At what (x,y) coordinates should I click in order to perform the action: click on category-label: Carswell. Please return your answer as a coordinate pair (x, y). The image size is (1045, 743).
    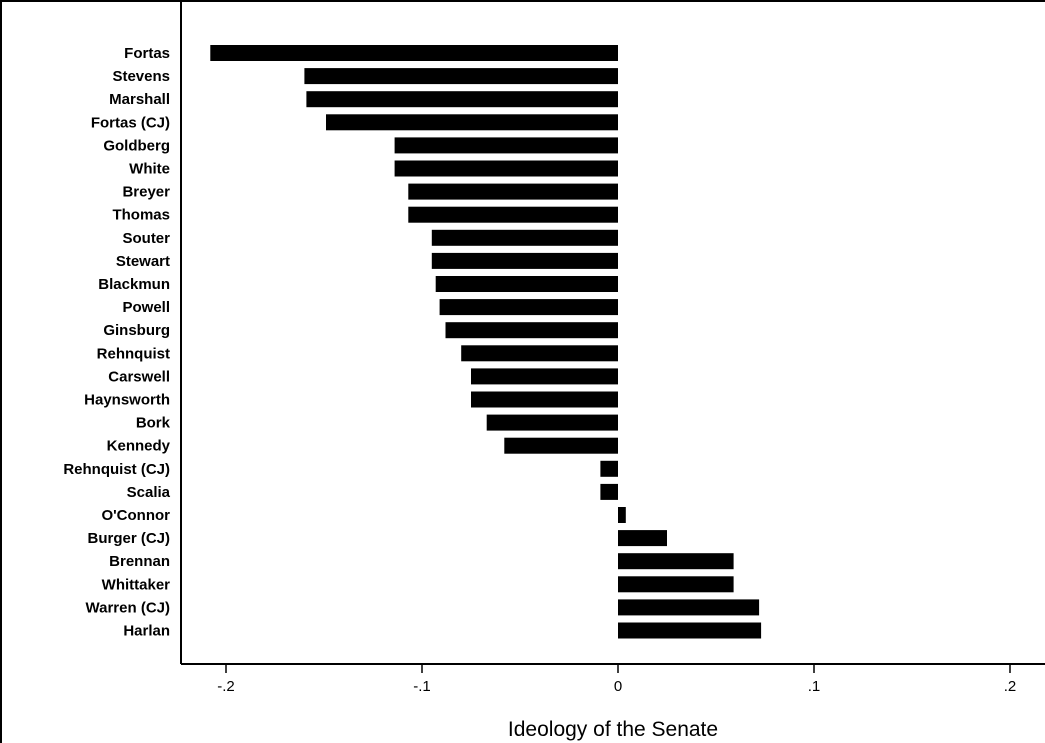
    Looking at the image, I should click on (139, 376).